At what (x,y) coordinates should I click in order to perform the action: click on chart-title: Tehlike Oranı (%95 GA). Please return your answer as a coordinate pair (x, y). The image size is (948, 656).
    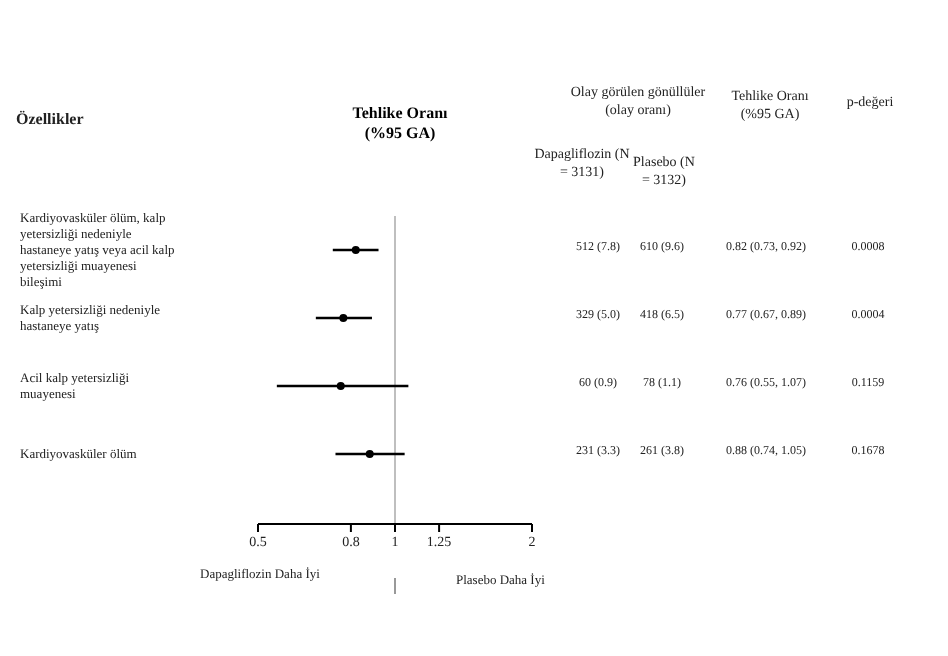
    Looking at the image, I should click on (400, 124).